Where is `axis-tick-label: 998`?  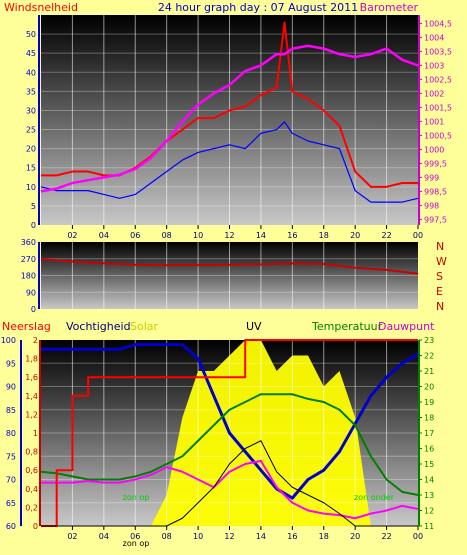
axis-tick-label: 998 is located at coordinates (431, 205).